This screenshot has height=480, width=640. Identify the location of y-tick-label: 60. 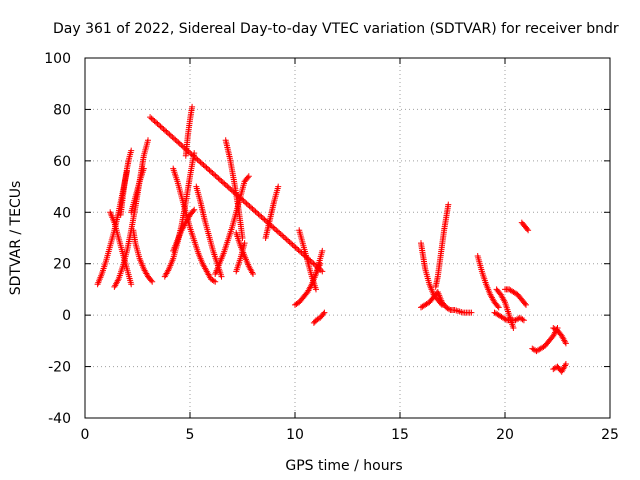
(62, 162).